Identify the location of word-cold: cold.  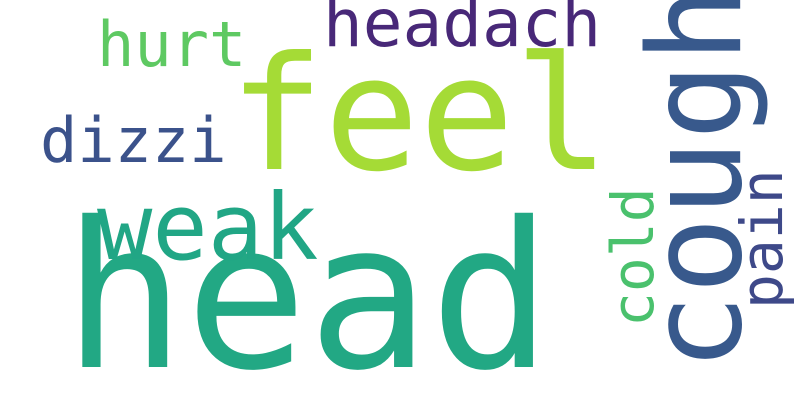
(633, 257).